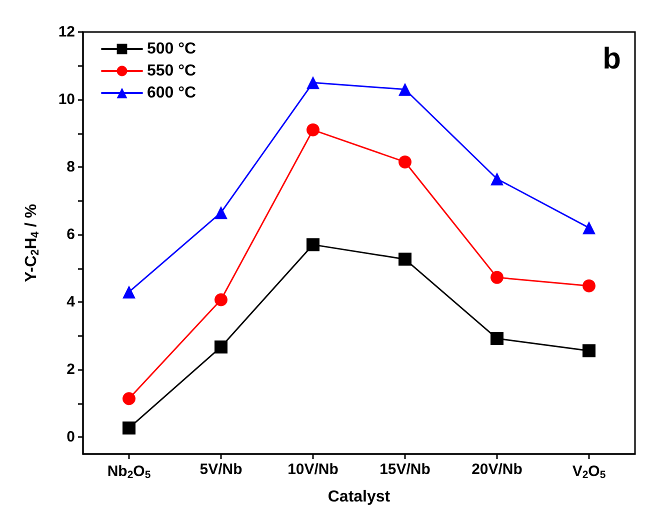 Image resolution: width=659 pixels, height=522 pixels. What do you see at coordinates (32, 243) in the screenshot?
I see `y-axis-title: Y-C2H4 / %` at bounding box center [32, 243].